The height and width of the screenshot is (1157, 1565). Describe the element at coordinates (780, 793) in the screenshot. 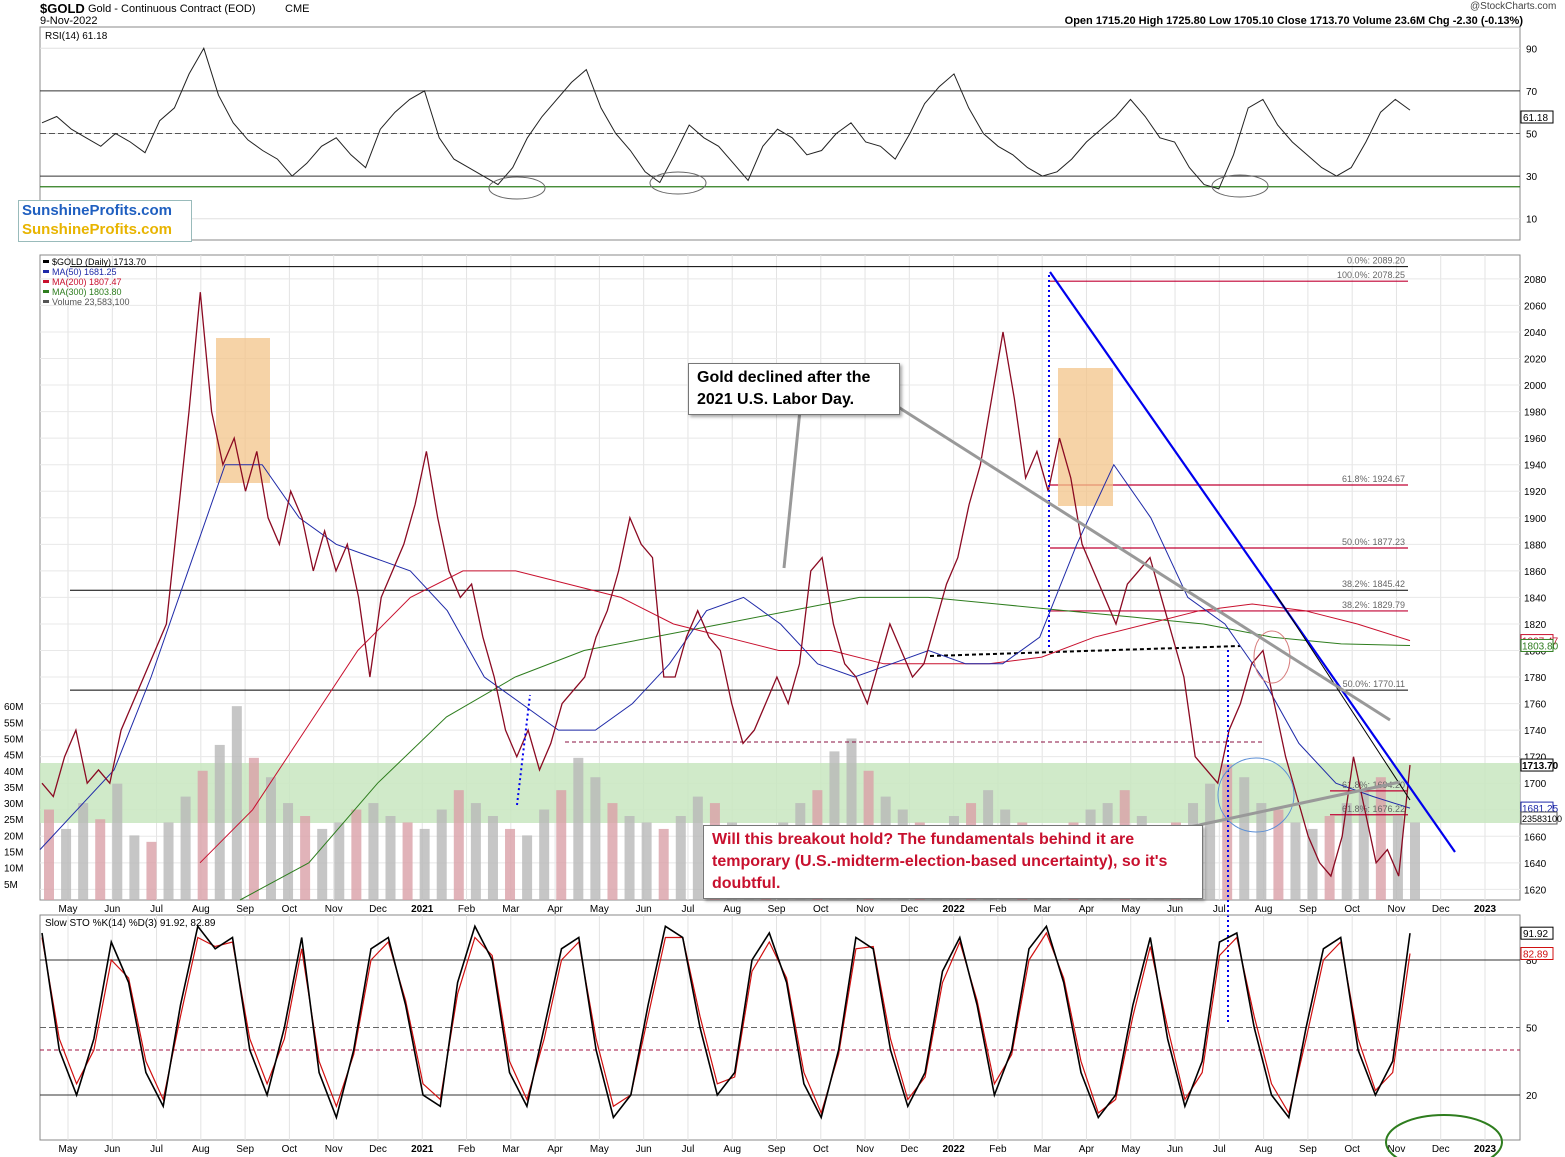

I see `support-zone` at that location.